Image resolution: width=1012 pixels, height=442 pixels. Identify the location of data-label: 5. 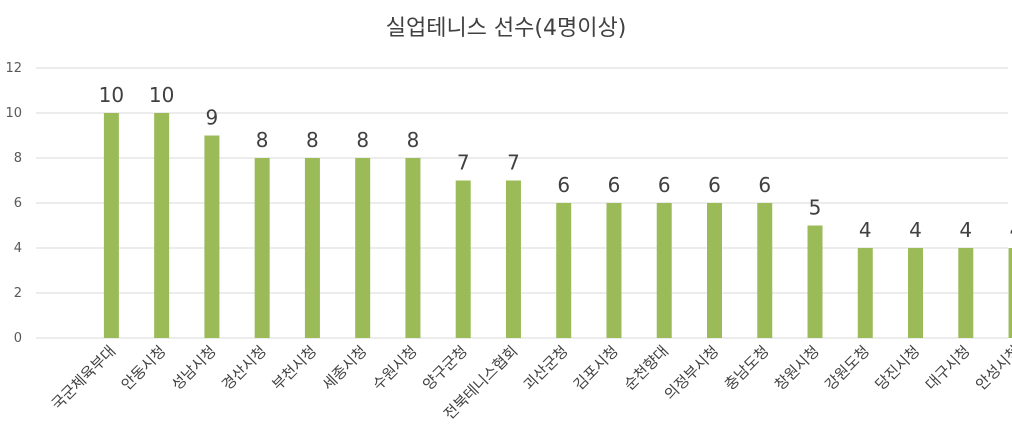
(815, 208).